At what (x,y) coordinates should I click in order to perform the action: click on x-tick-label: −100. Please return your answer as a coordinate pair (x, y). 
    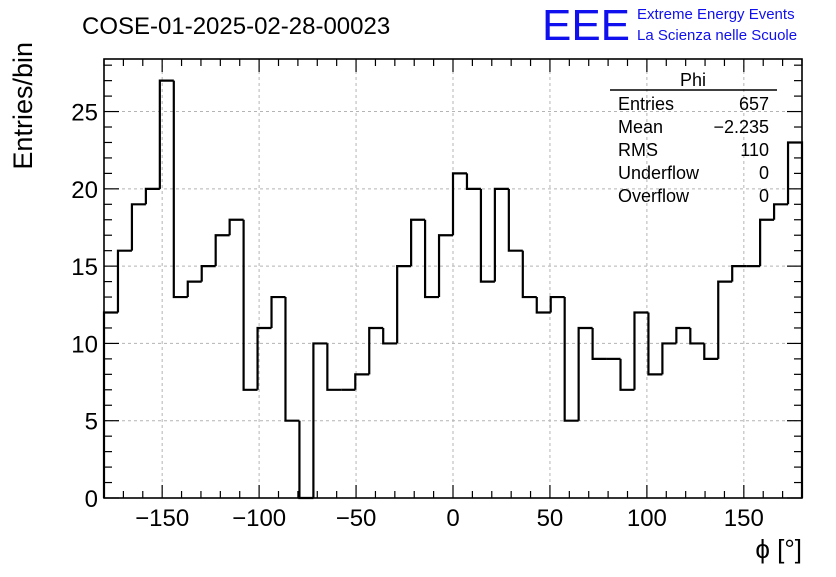
    Looking at the image, I should click on (259, 518).